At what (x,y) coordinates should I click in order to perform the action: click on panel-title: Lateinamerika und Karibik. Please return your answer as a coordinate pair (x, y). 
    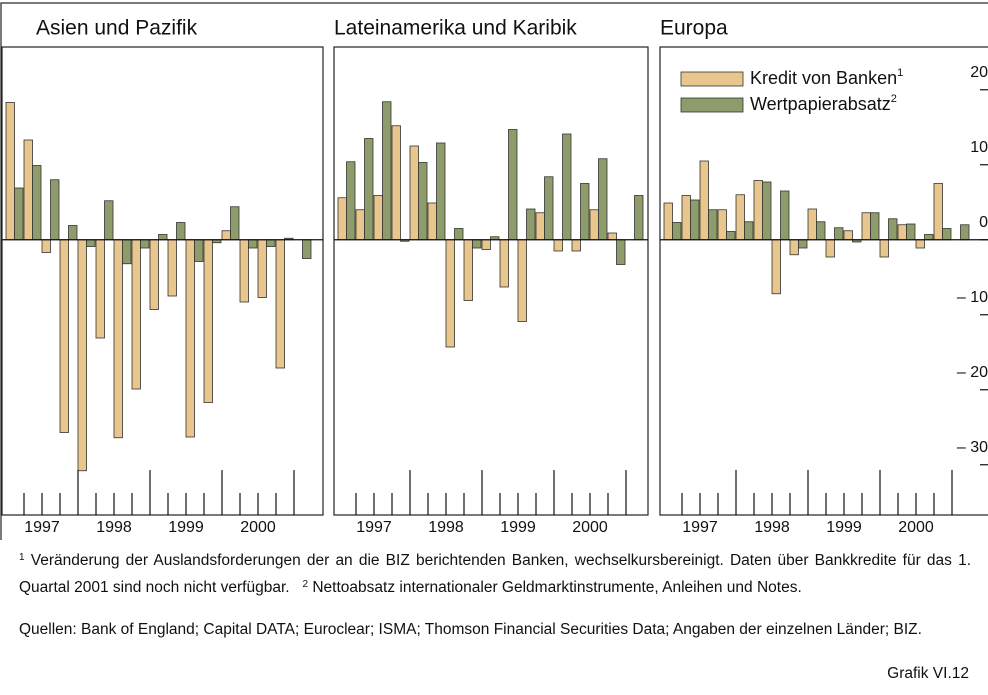
    Looking at the image, I should click on (455, 28).